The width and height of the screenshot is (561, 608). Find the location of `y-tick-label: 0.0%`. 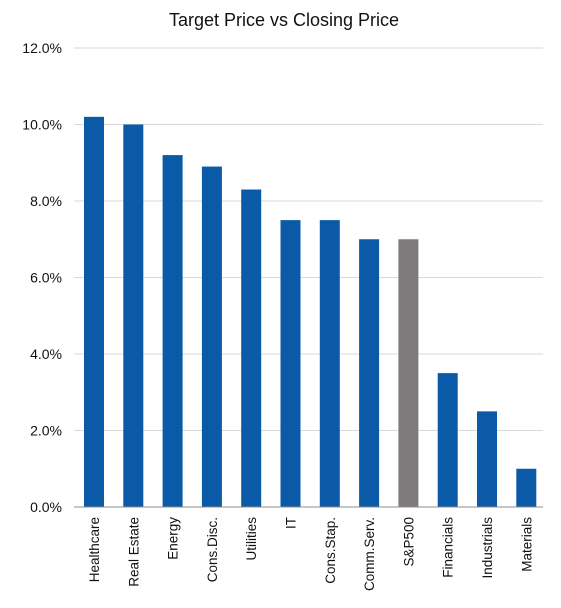

y-tick-label: 0.0% is located at coordinates (46, 507).